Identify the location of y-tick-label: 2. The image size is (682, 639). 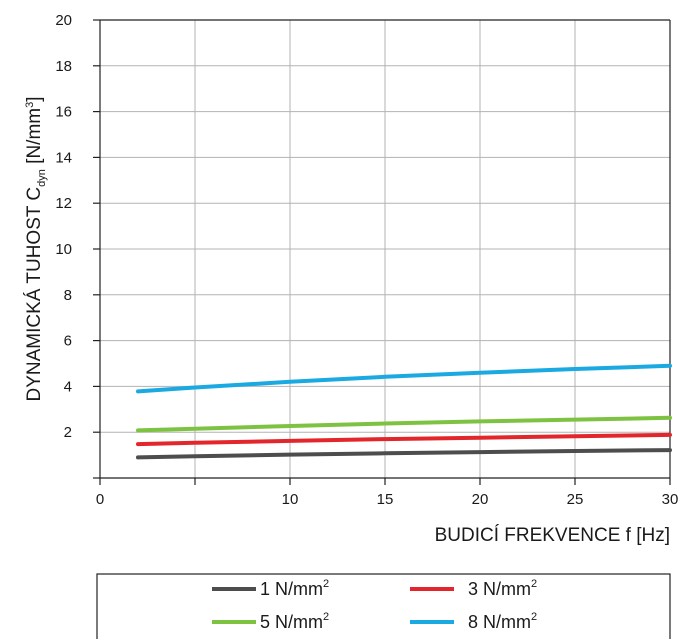
(68, 432).